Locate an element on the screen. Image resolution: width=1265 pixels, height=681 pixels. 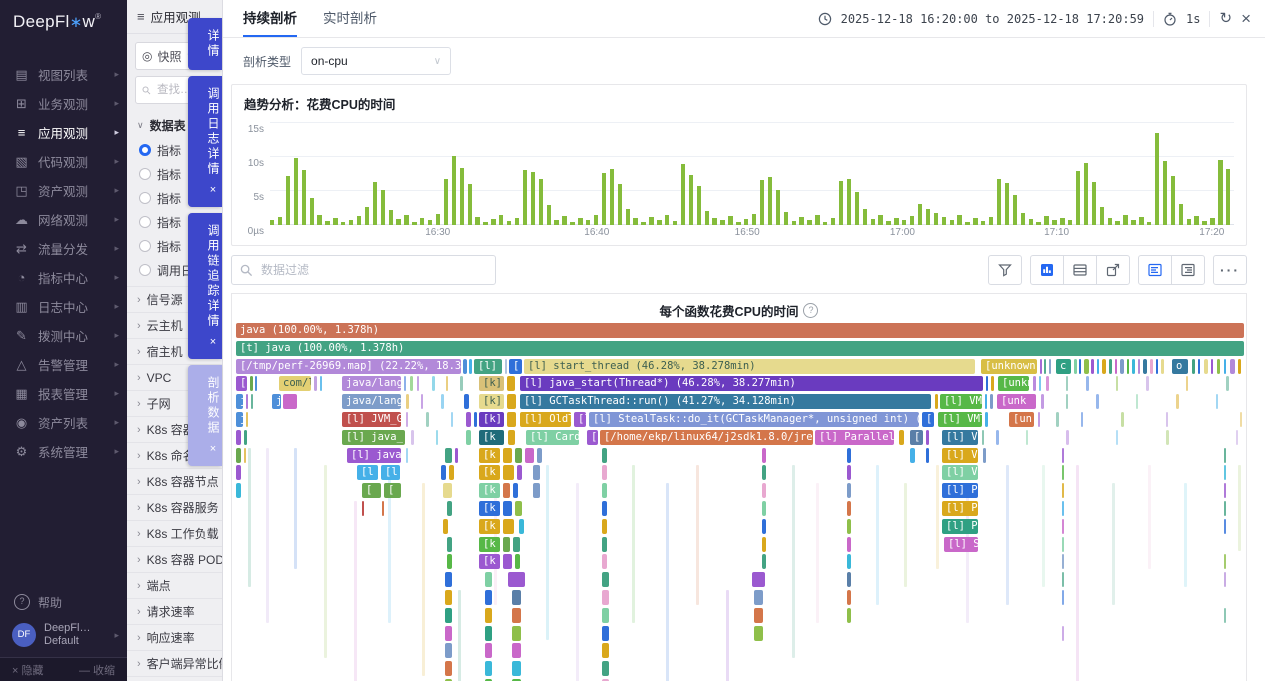
sidebar-item-流量分发: ⇄ 流量分发 ▸ is located at coordinates (63, 248).